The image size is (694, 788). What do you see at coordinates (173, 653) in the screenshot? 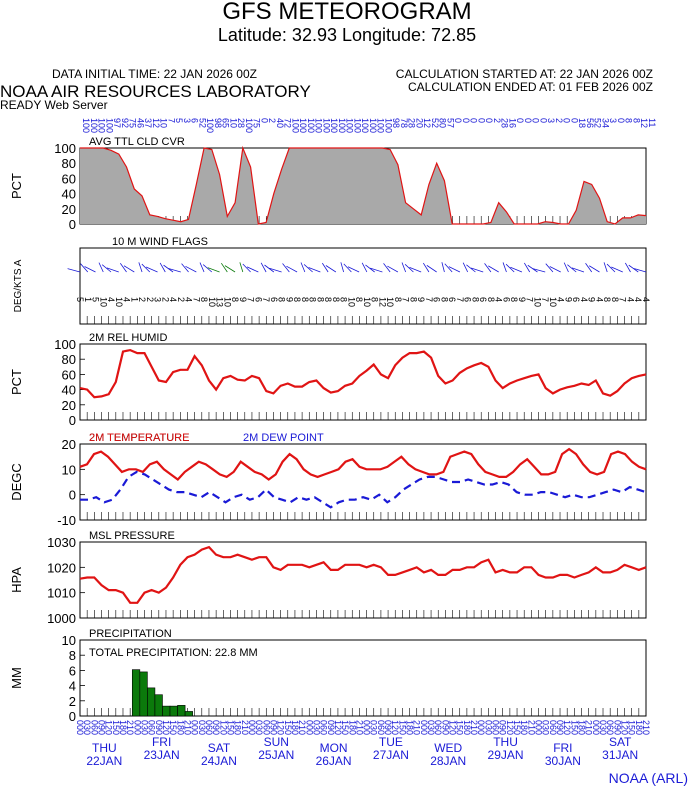
I see `total-precipitation: TOTAL PRECIPITATION: 22.8 MM` at bounding box center [173, 653].